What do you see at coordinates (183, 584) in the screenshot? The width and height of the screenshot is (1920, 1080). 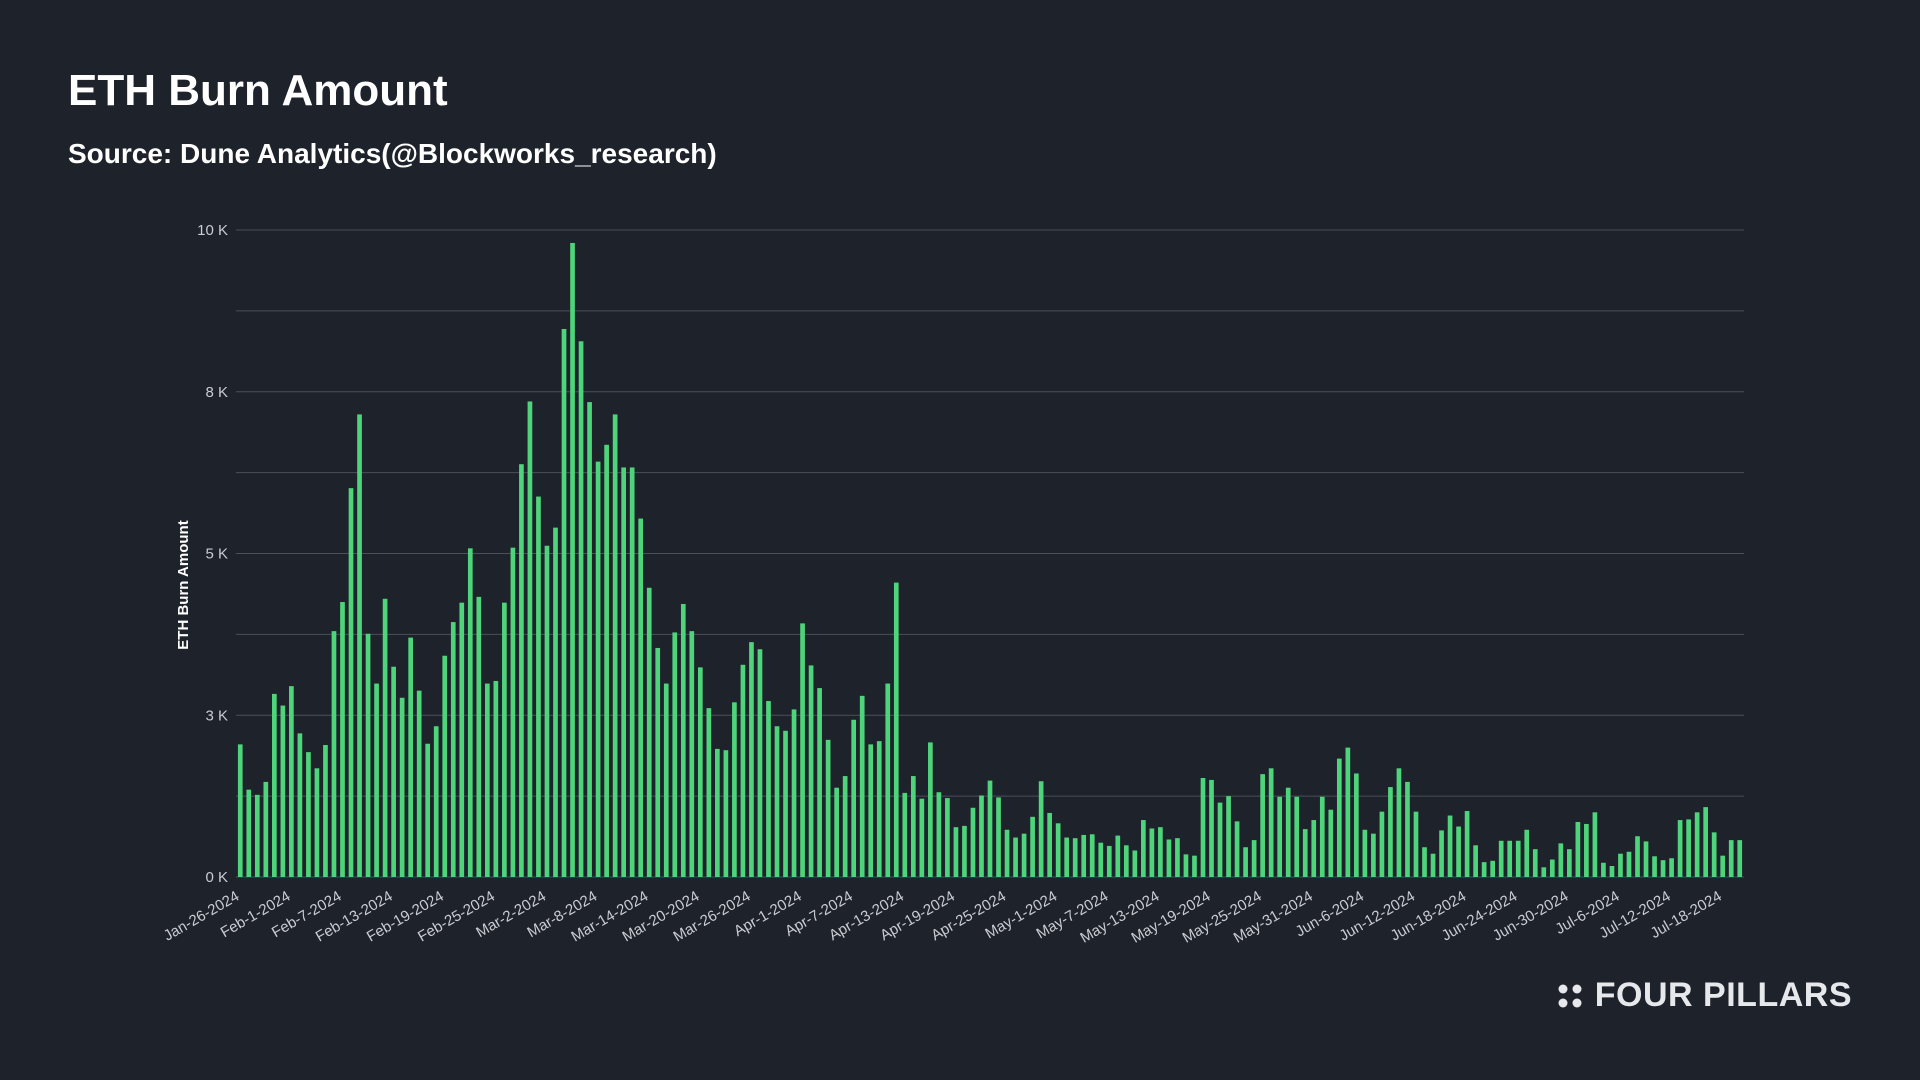 I see `y-axis-label: ETH Burn Amount` at bounding box center [183, 584].